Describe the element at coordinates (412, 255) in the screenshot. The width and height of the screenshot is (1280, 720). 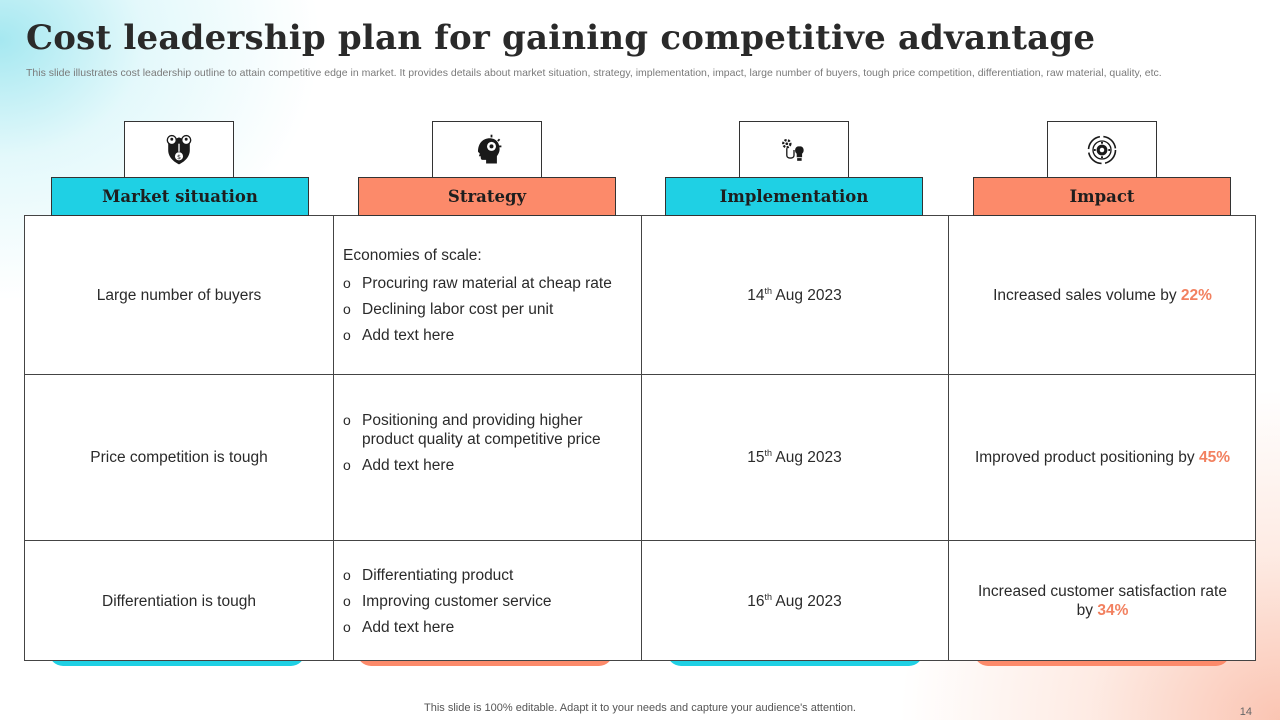
I see `strategy-lead: Economies of scale:` at that location.